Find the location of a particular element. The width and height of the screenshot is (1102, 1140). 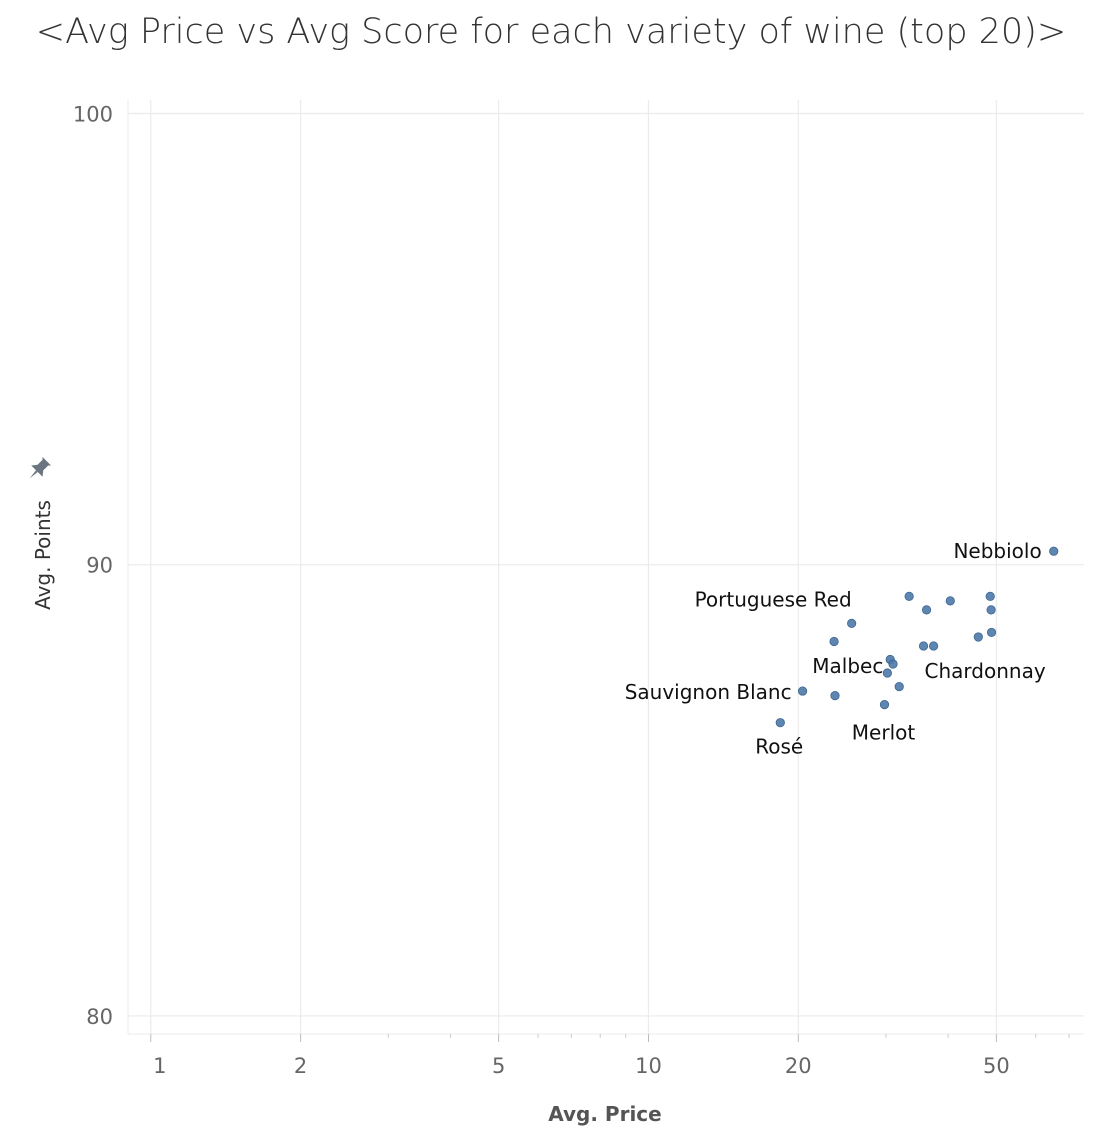

x-tick-label: 1 is located at coordinates (159, 1066).